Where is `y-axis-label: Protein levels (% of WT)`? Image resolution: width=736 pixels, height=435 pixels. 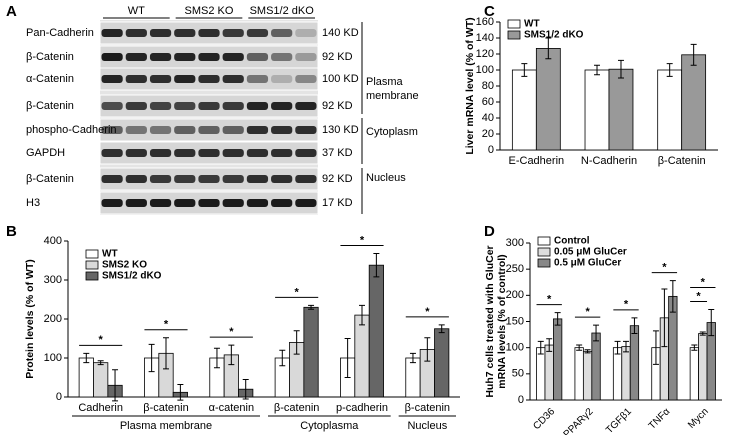 y-axis-label: Protein levels (% of WT) is located at coordinates (30, 319).